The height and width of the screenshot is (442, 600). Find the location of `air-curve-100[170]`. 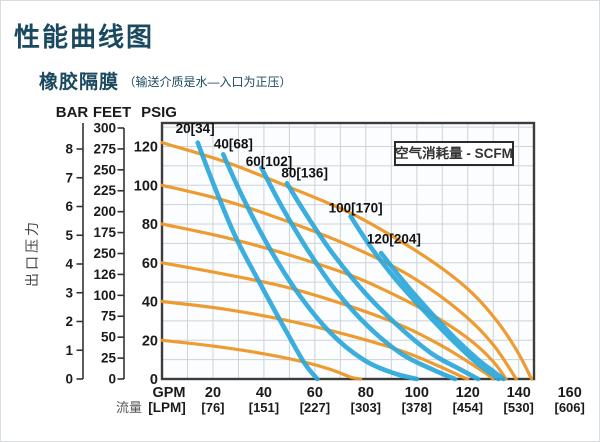

air-curve-100[170] is located at coordinates (424, 298).